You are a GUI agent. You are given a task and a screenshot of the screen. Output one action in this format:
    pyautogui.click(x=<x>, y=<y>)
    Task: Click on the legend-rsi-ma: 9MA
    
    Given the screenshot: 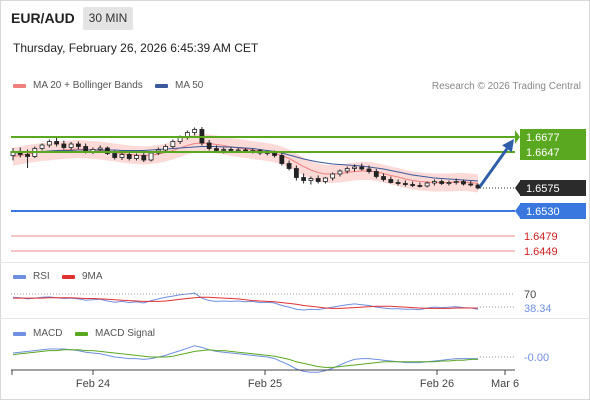 What is the action you would take?
    pyautogui.click(x=82, y=276)
    